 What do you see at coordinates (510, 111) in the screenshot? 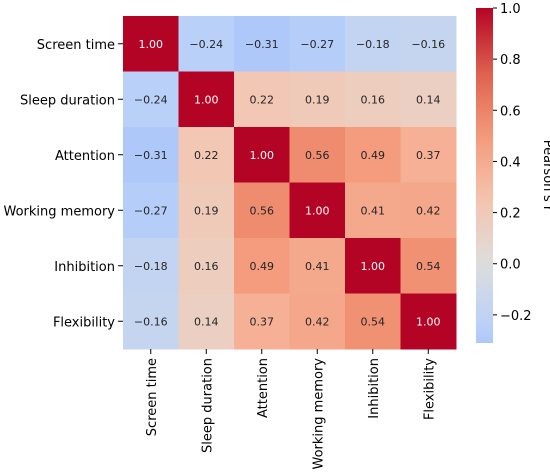
I see `colorbar-tick-label: 0.6` at bounding box center [510, 111].